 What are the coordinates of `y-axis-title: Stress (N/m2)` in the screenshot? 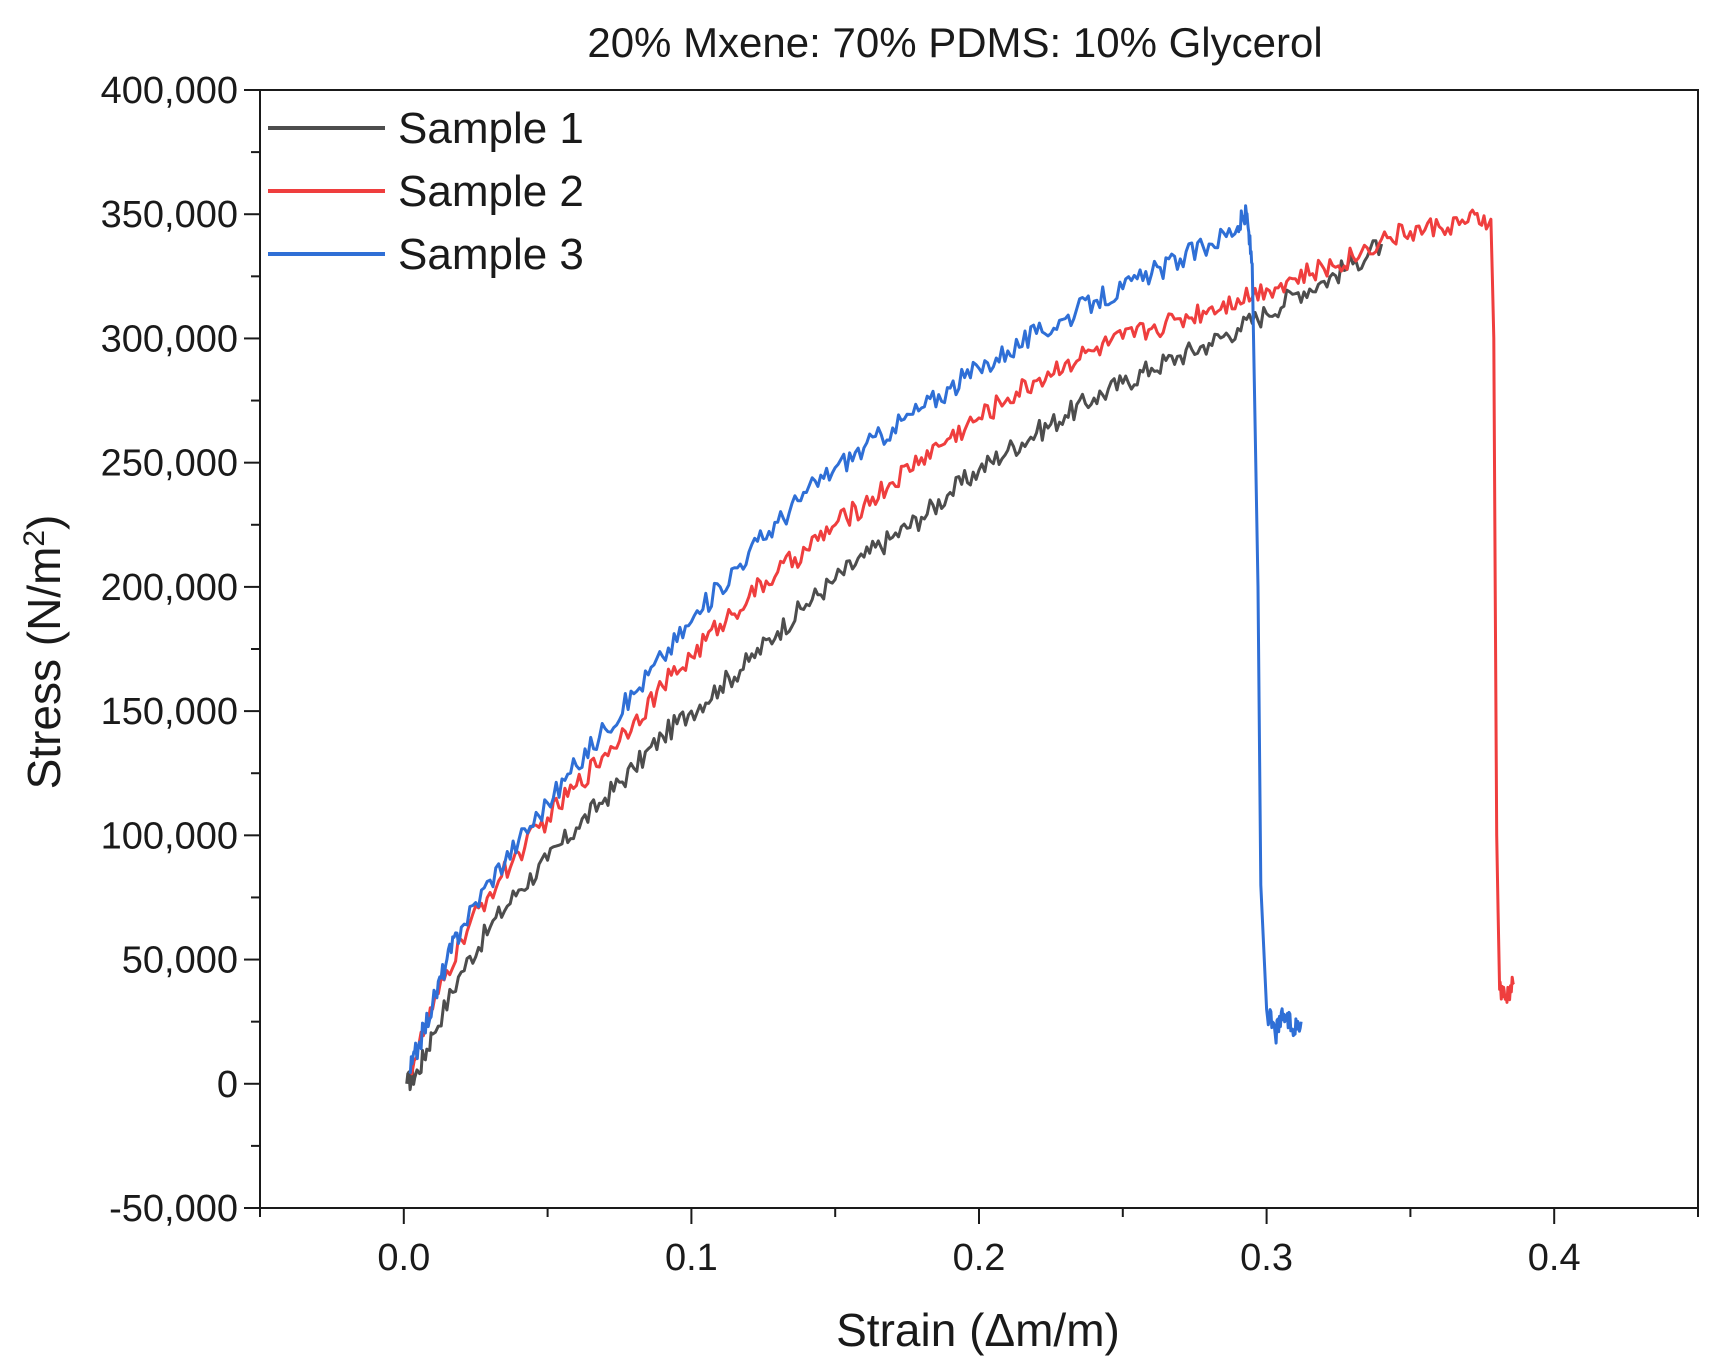 It's located at (44, 652).